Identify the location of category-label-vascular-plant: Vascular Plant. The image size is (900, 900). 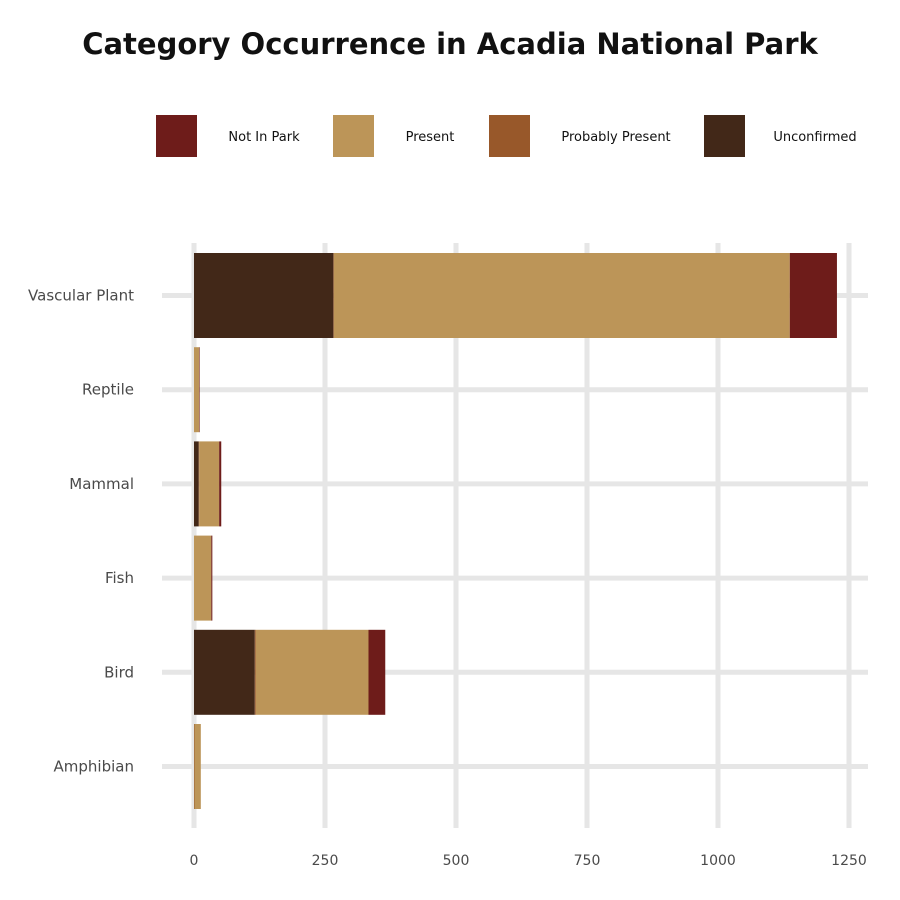
(81, 296).